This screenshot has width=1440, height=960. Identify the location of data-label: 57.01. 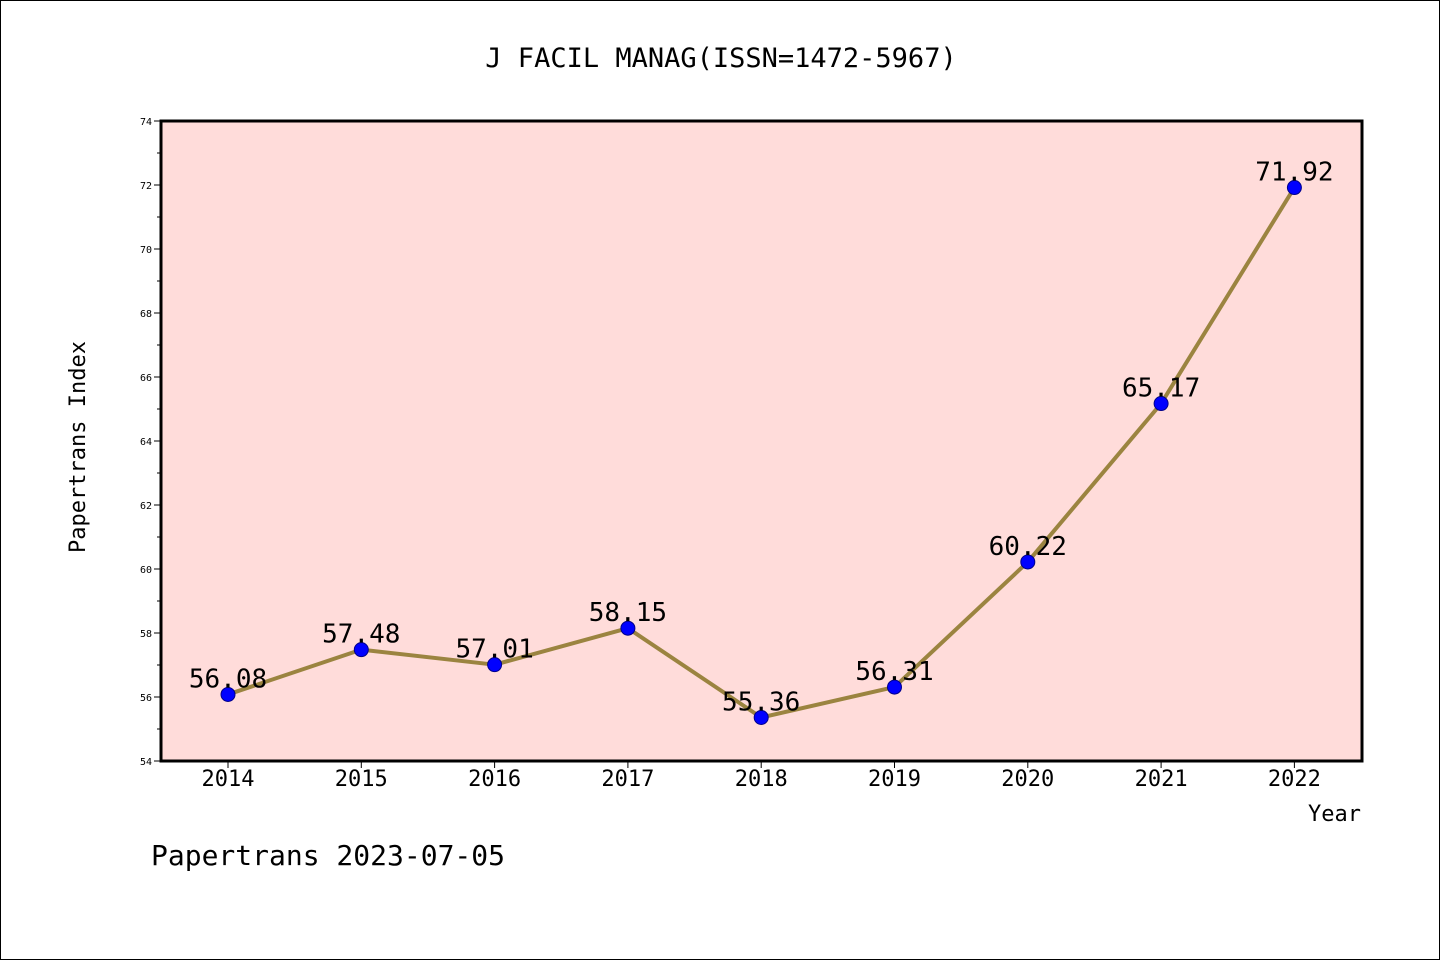
(494, 650).